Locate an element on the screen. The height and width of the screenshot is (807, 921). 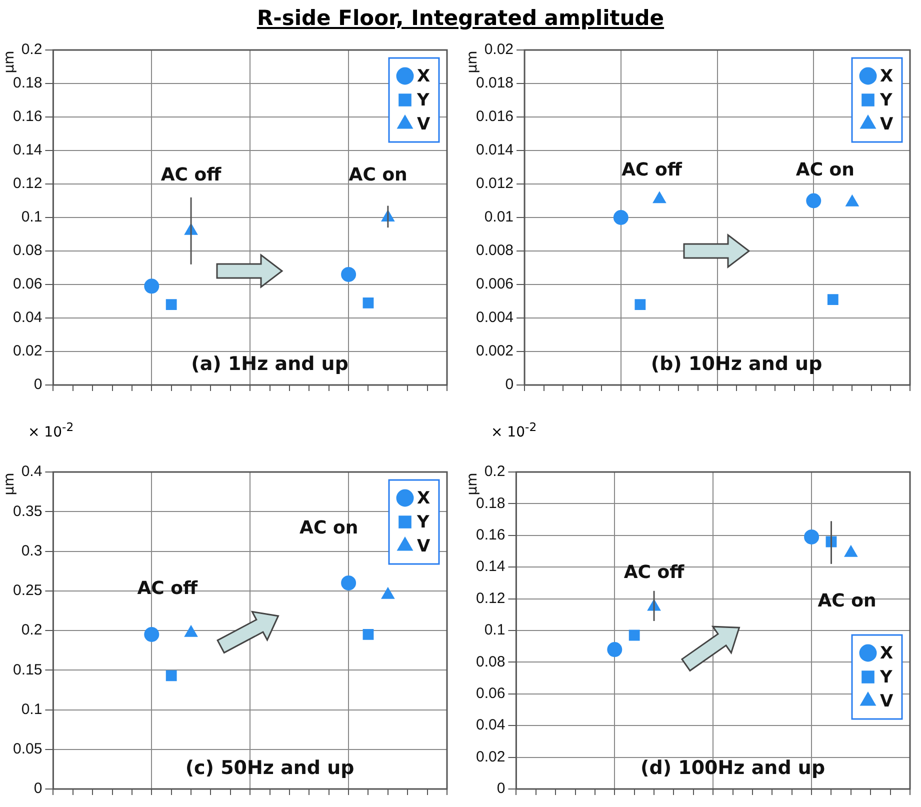
y-tick-label: 0.018 is located at coordinates (495, 83).